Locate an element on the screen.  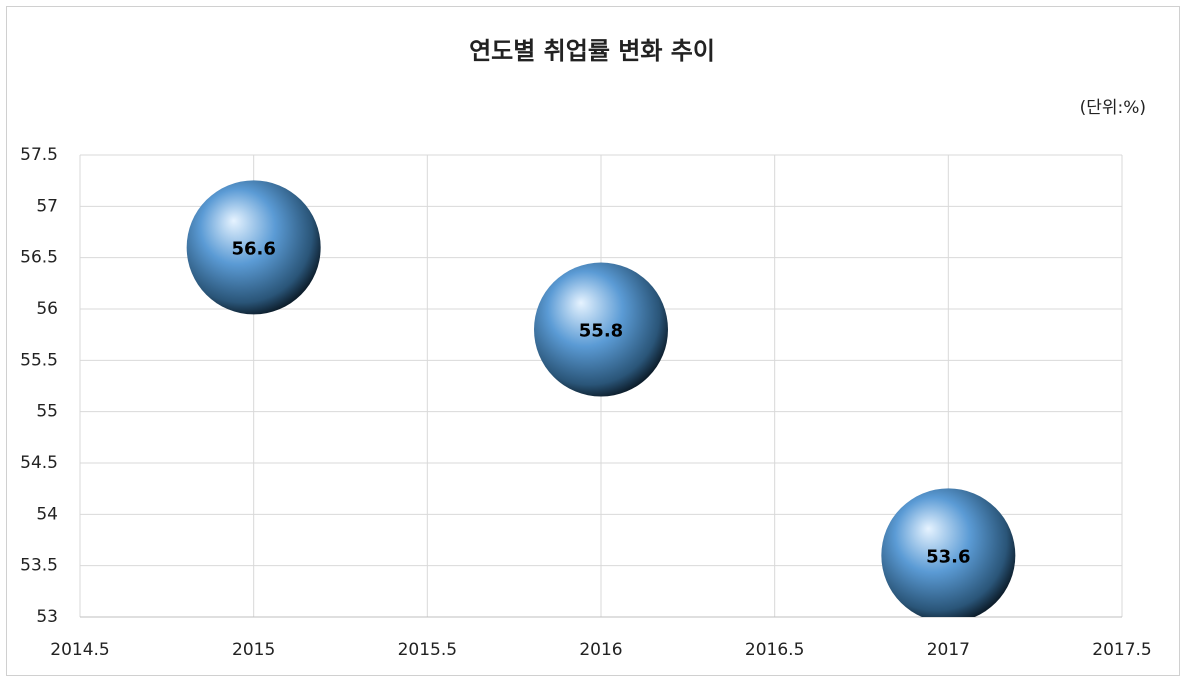
y-tick-label: 54.5 is located at coordinates (39, 463).